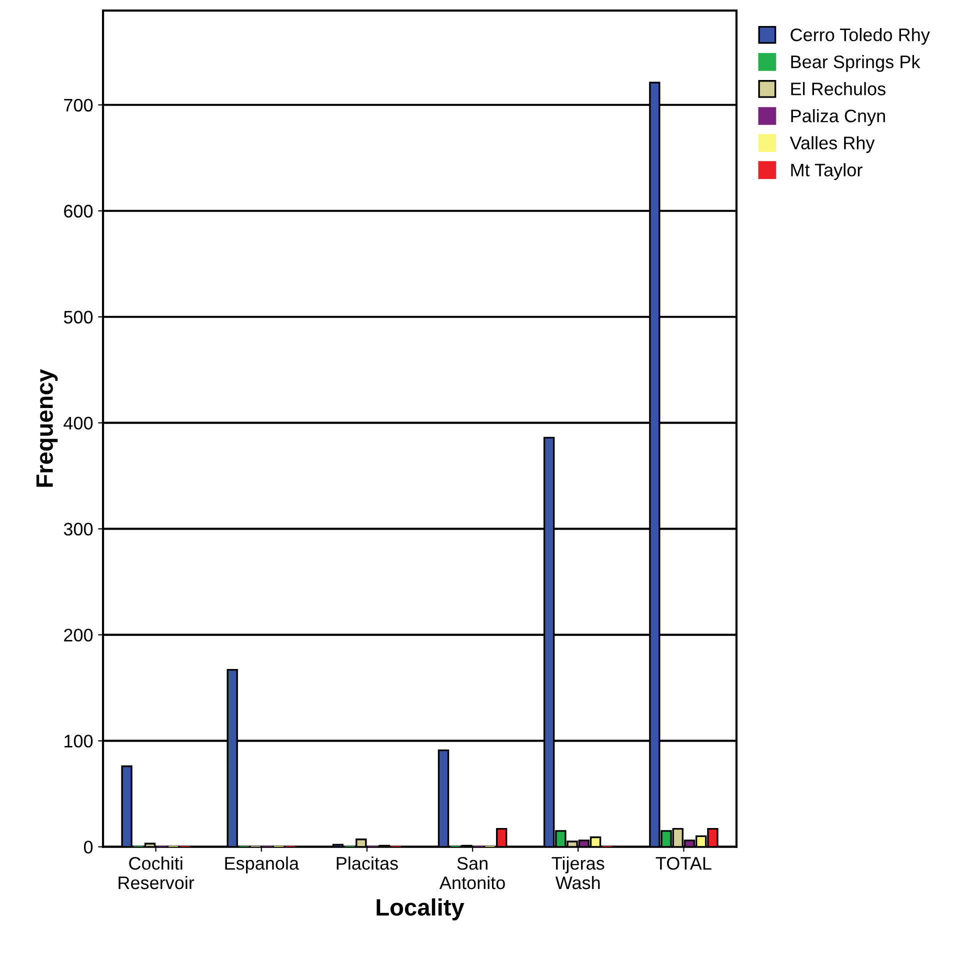 The height and width of the screenshot is (959, 954). Describe the element at coordinates (684, 863) in the screenshot. I see `x-tick-label: TOTAL` at that location.